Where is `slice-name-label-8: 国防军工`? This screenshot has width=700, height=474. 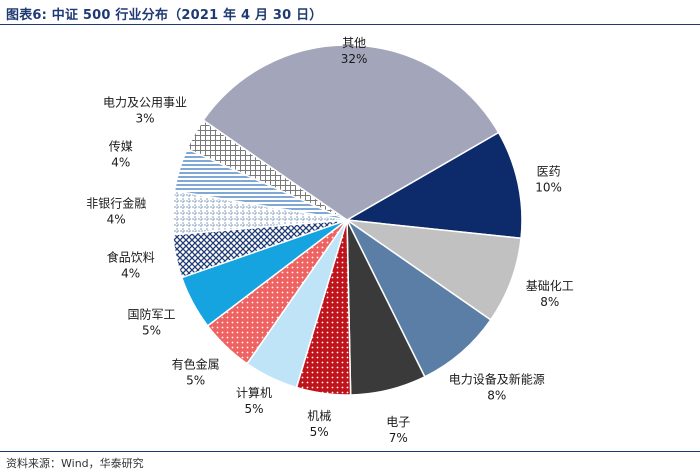
slice-name-label-8: 国防军工 is located at coordinates (151, 314).